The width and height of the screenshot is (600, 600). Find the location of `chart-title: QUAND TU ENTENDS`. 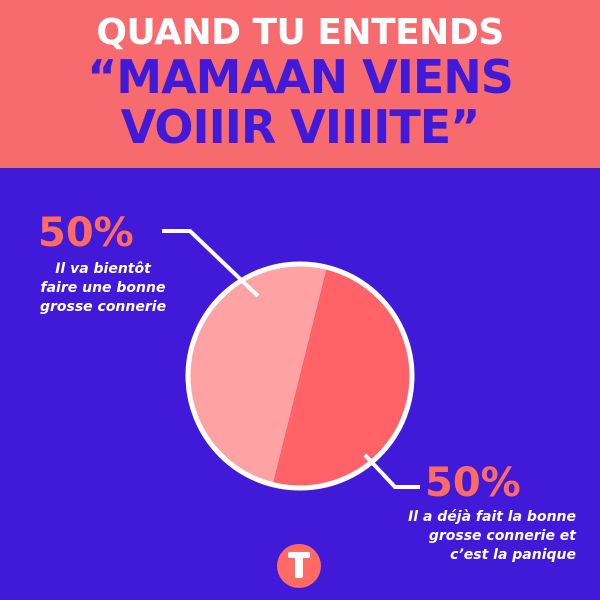

chart-title: QUAND TU ENTENDS is located at coordinates (300, 32).